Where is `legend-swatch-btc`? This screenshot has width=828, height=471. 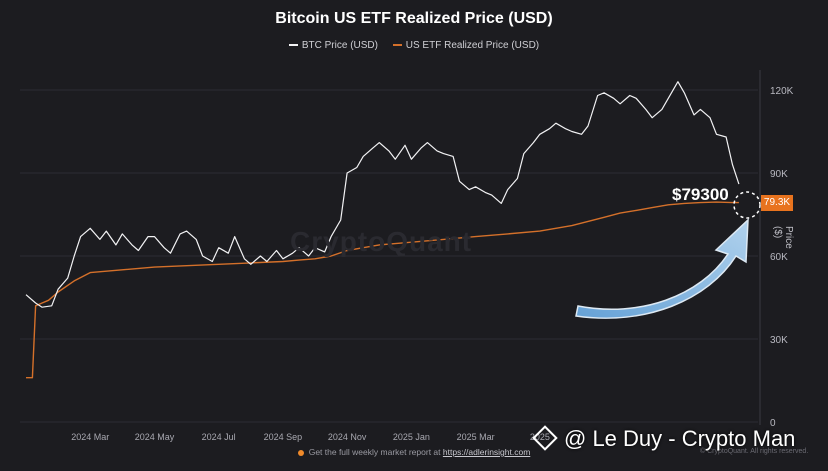 legend-swatch-btc is located at coordinates (293, 45).